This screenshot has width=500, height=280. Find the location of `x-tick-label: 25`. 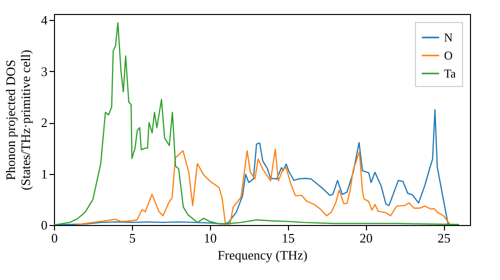

x-tick-label: 25 is located at coordinates (444, 238).